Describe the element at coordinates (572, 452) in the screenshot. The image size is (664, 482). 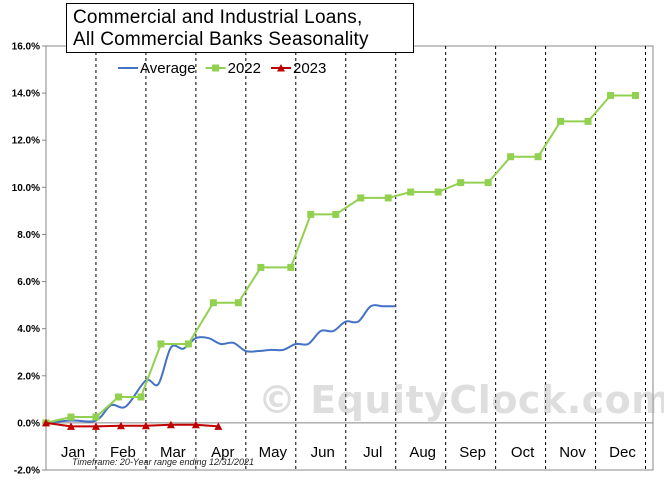
I see `x-tick-label: Nov` at that location.